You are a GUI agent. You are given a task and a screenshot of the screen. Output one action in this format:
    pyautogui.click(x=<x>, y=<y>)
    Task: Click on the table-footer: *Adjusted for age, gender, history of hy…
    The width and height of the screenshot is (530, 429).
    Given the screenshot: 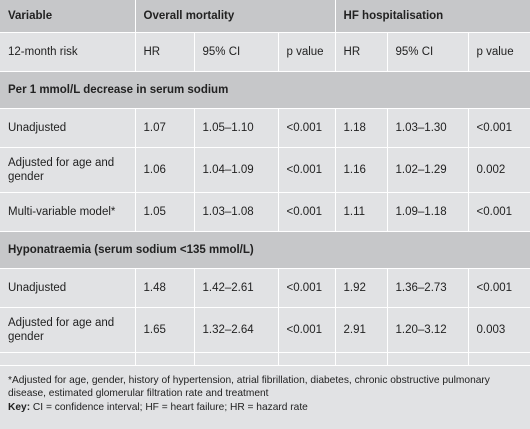 What is the action you would take?
    pyautogui.click(x=265, y=397)
    